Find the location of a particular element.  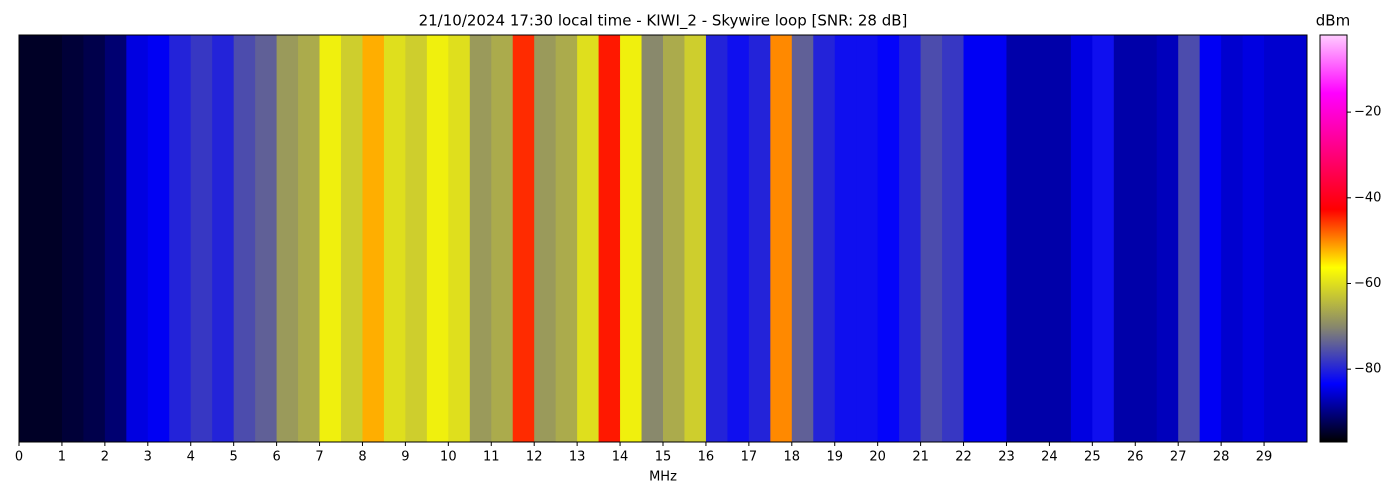

x-tick-label: 29 is located at coordinates (1264, 457).